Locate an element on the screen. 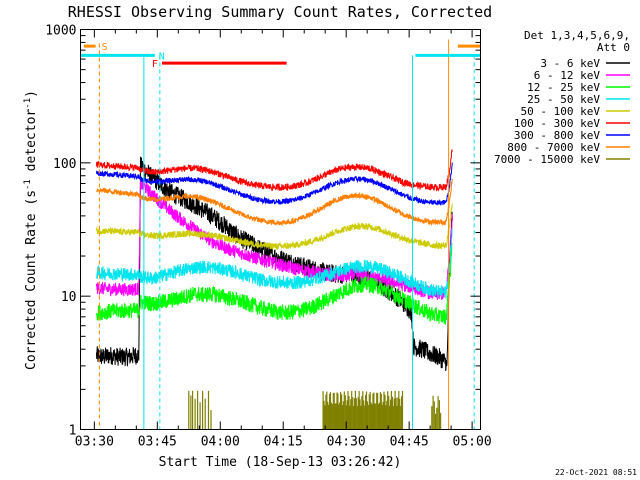 The image size is (640, 480). y-axis-label-sup2: -1 is located at coordinates (28, 103).